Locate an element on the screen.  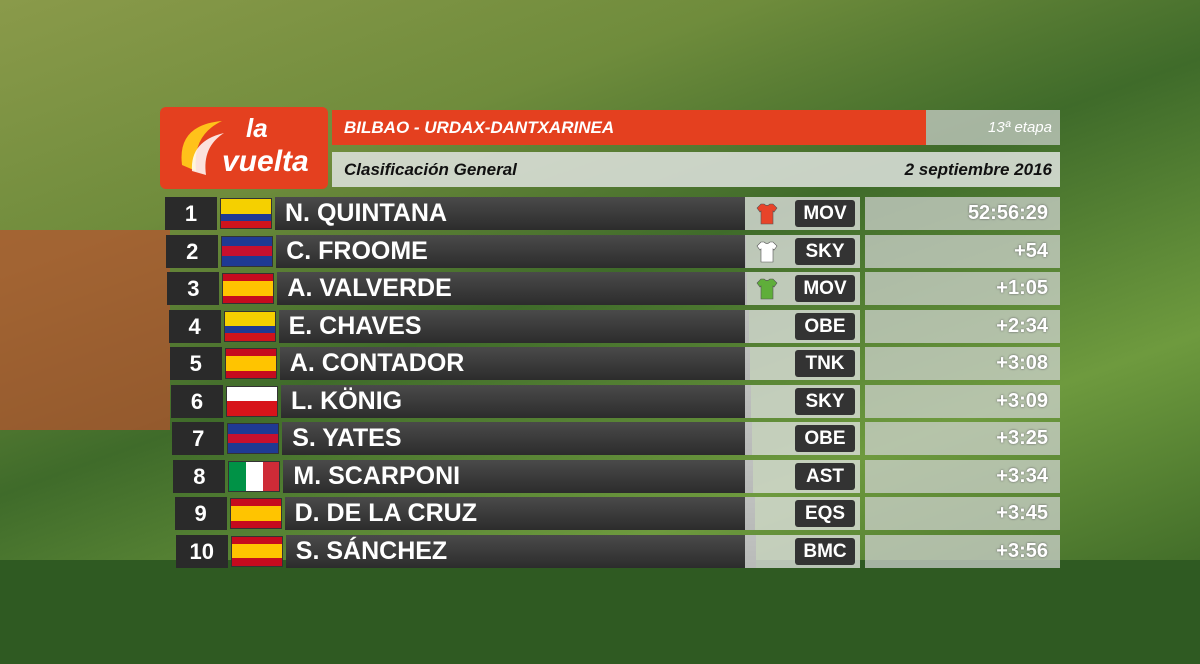
rank-box: 9 is located at coordinates (200, 513).